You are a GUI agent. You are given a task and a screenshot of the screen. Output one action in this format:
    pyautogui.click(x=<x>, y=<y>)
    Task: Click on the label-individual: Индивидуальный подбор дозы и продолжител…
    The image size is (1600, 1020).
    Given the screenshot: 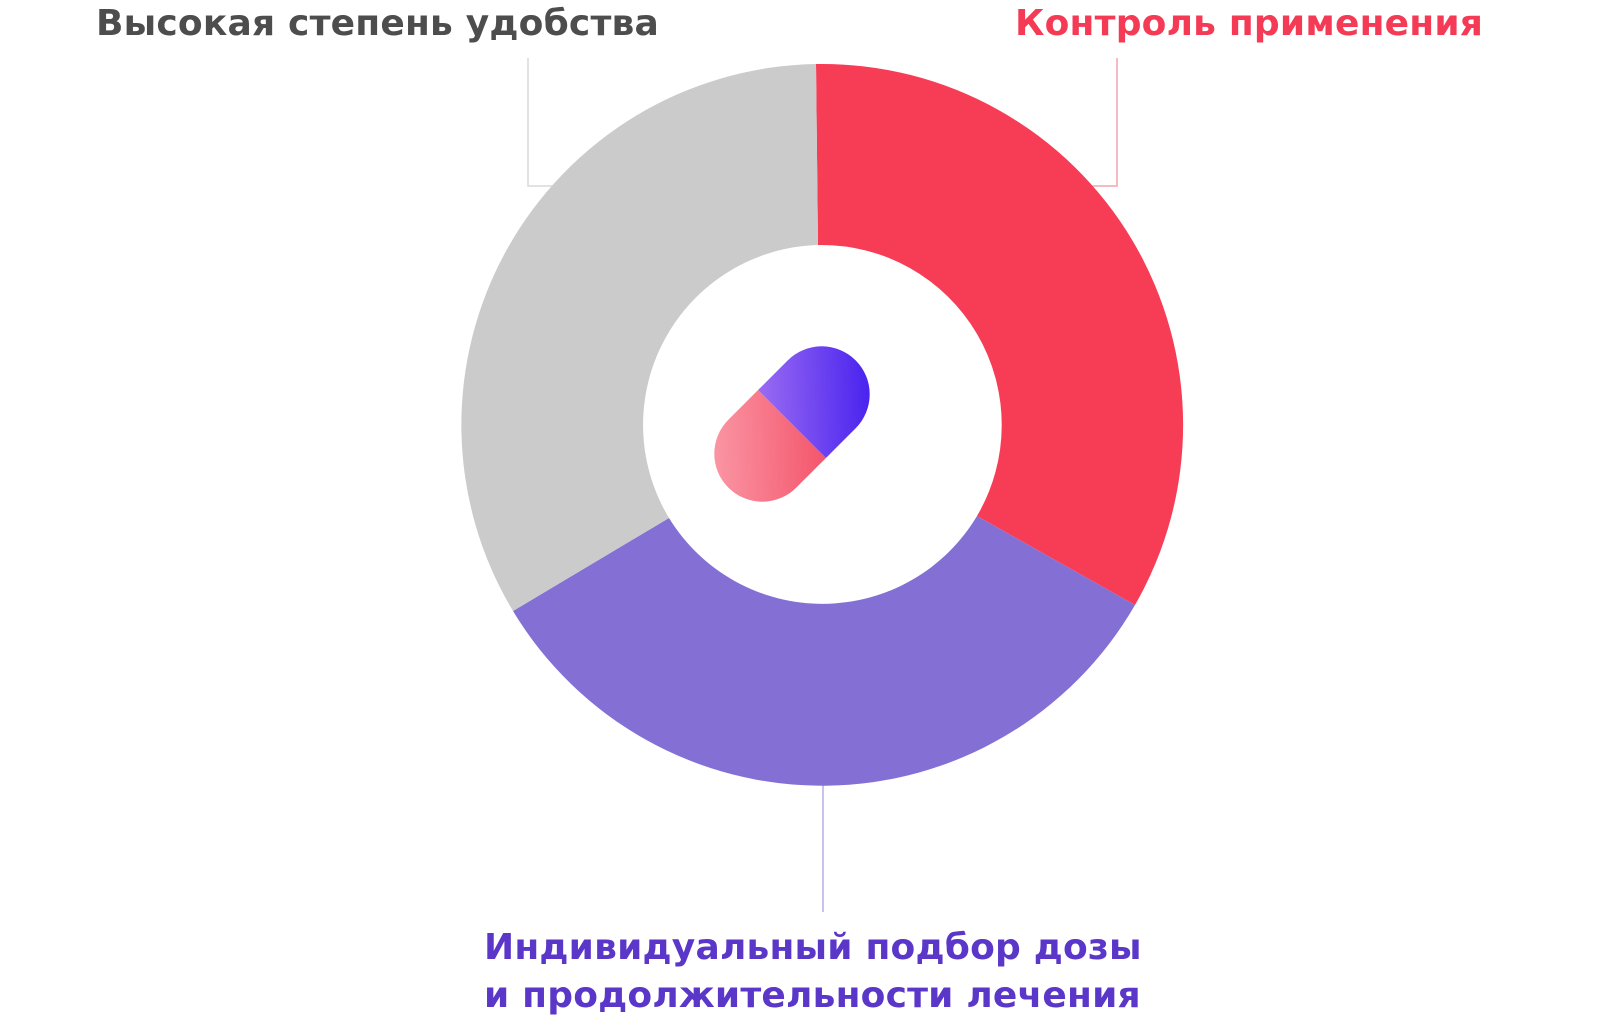 What is the action you would take?
    pyautogui.click(x=813, y=972)
    